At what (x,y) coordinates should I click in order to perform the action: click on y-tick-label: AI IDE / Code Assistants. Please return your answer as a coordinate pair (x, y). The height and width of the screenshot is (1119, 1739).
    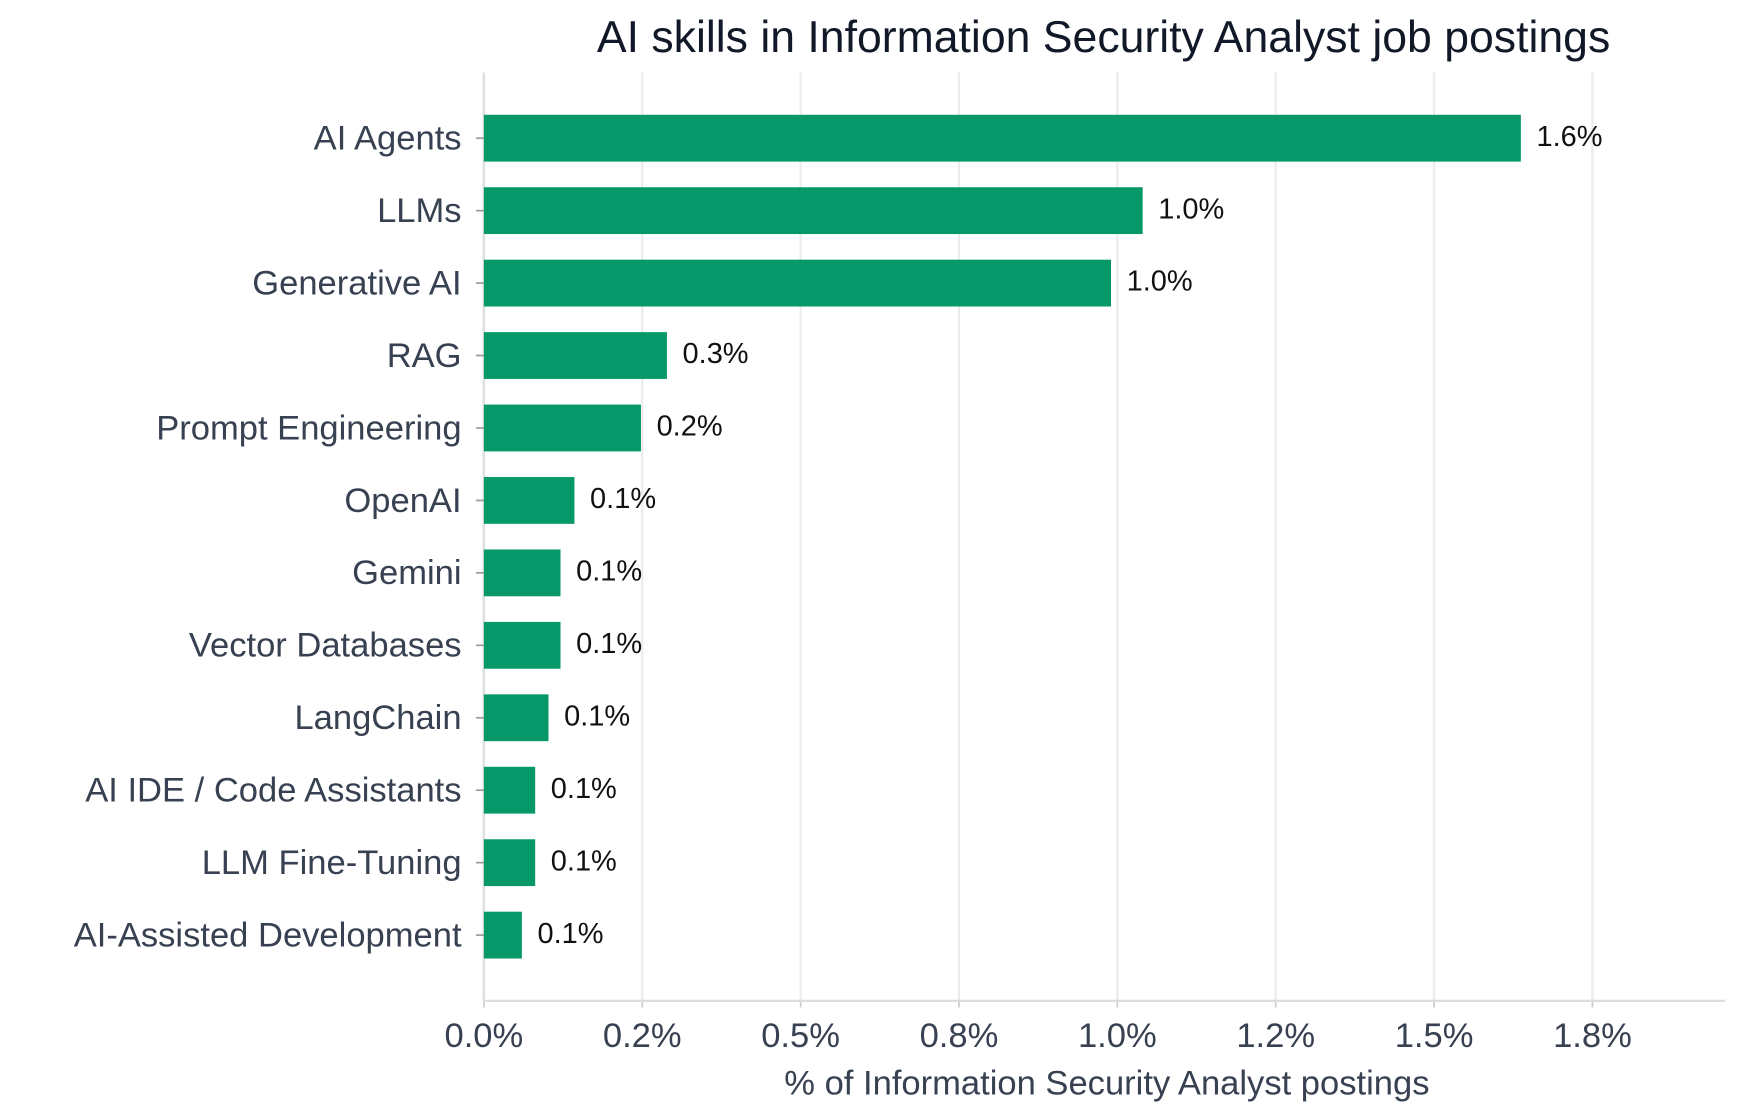
    Looking at the image, I should click on (273, 791).